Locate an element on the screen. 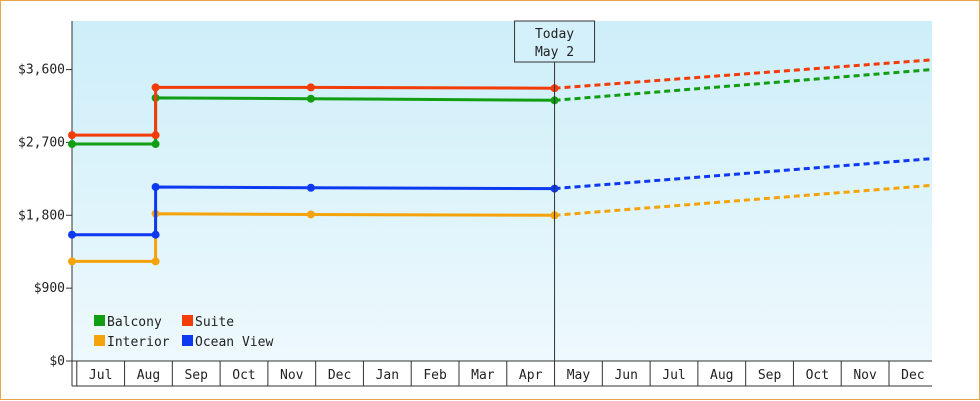 The width and height of the screenshot is (980, 401). series-forecast-ocean-view is located at coordinates (743, 174).